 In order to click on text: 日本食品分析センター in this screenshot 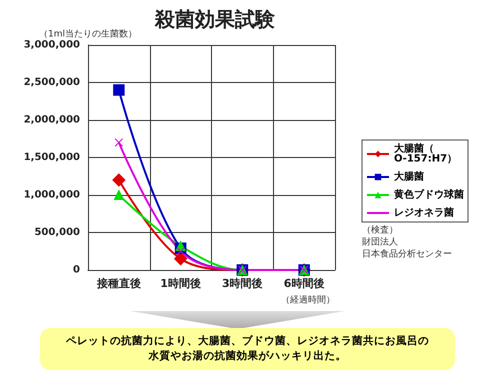, I will do `click(407, 254)`.